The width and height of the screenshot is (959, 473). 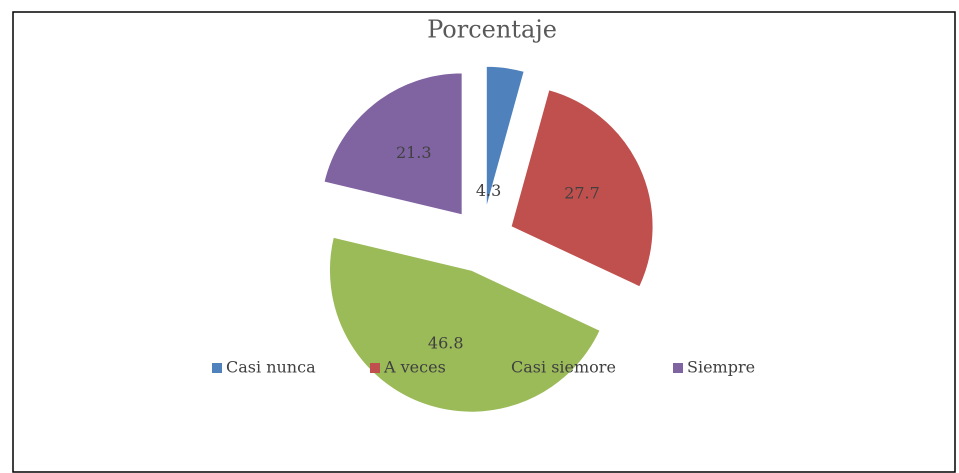 I want to click on data-label: 27.7, so click(x=582, y=192).